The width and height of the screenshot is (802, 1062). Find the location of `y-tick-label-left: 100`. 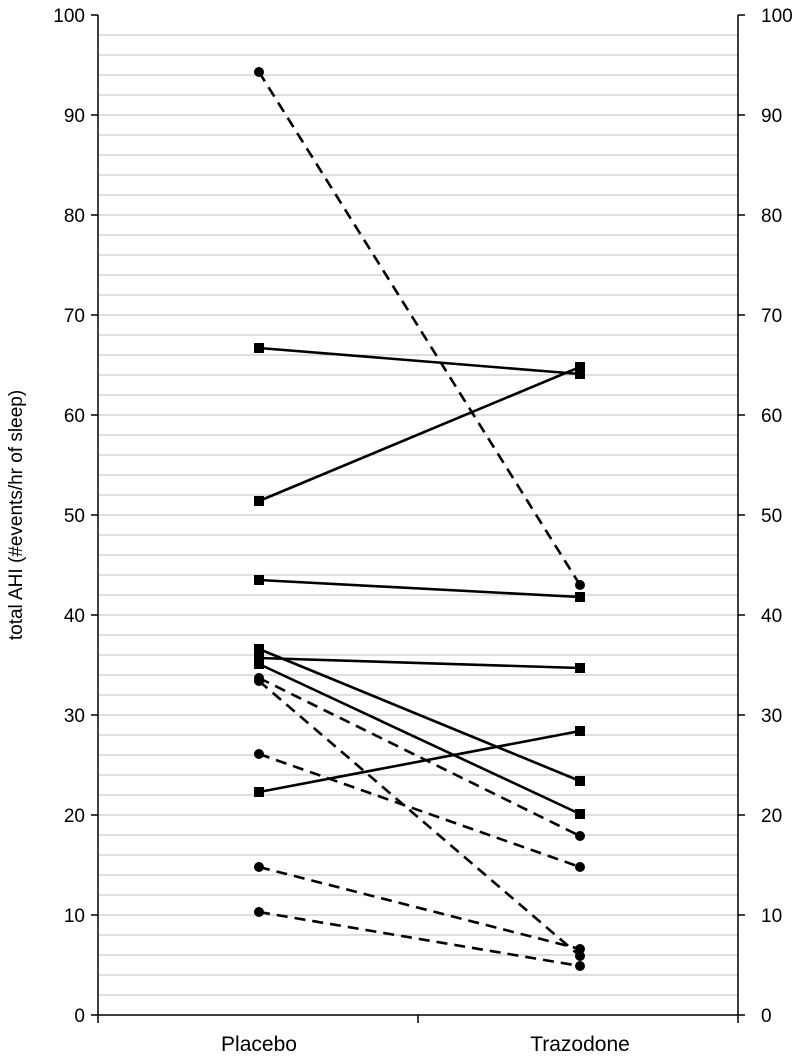

y-tick-label-left: 100 is located at coordinates (69, 16).